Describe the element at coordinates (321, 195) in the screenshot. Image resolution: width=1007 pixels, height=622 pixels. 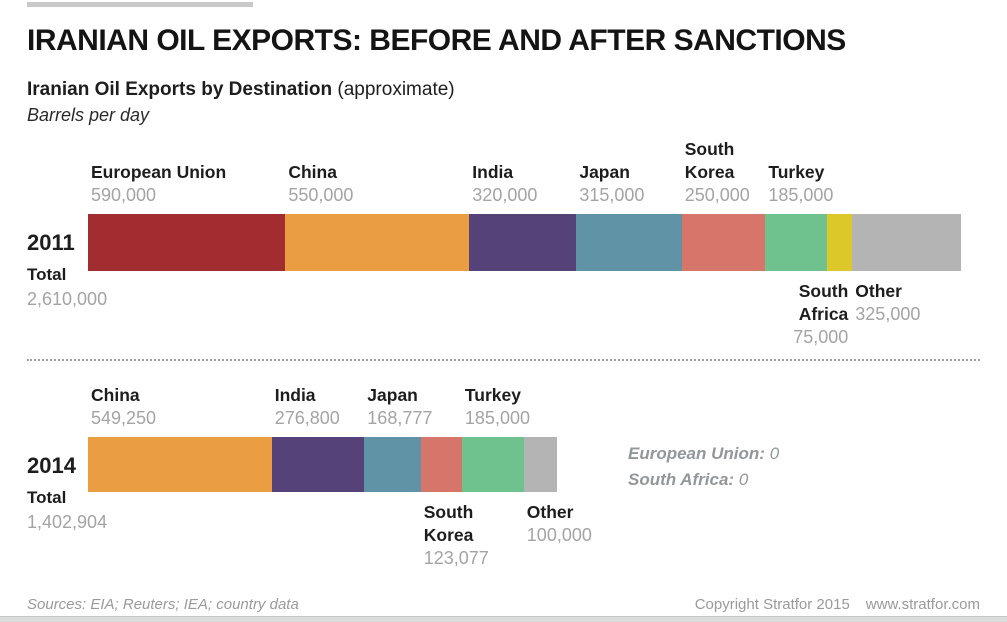
I see `segment-value: 550,000` at that location.